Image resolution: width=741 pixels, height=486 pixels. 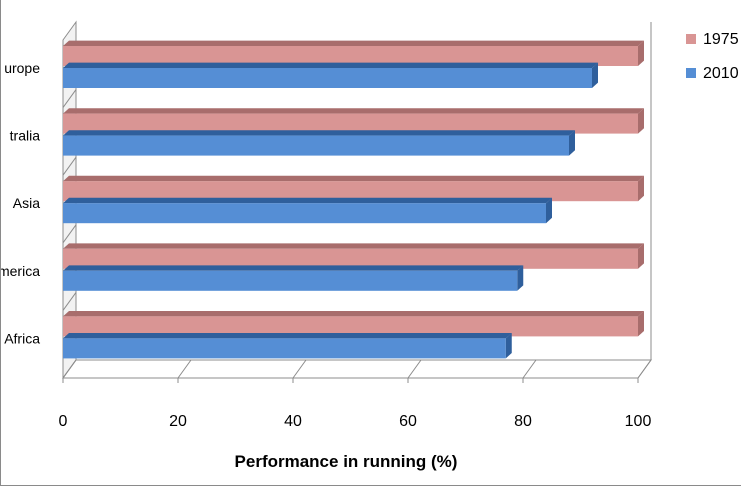 What do you see at coordinates (293, 268) in the screenshot?
I see `bar-2010-3-top` at bounding box center [293, 268].